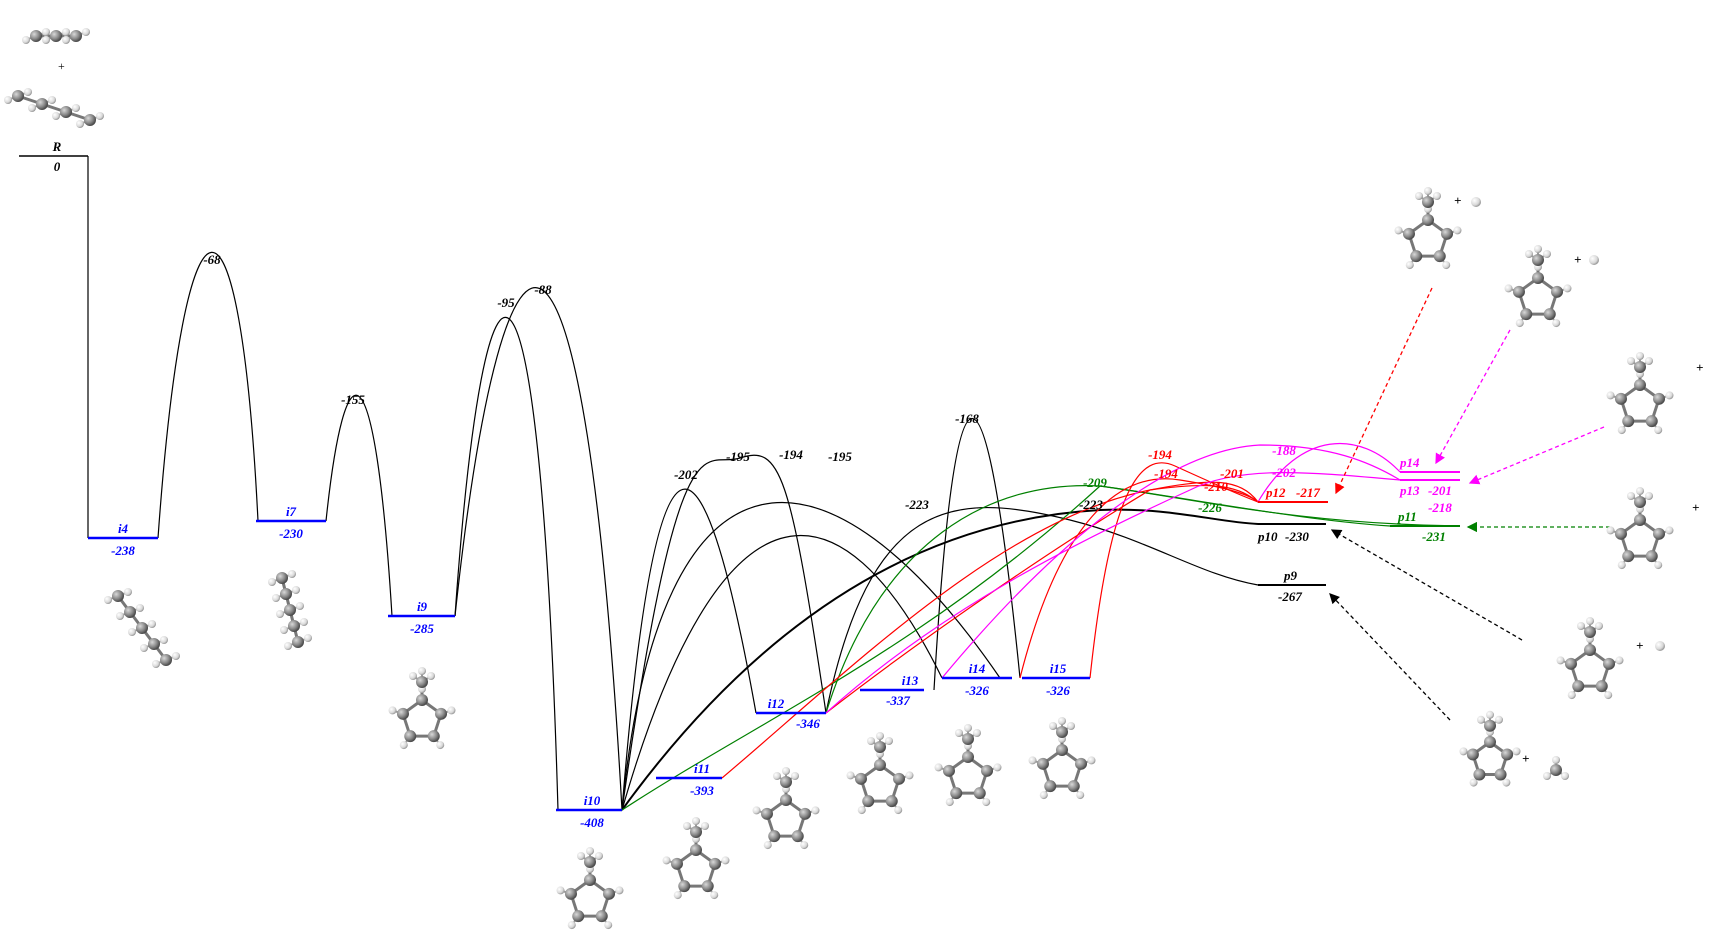 Image resolution: width=1711 pixels, height=950 pixels. What do you see at coordinates (592, 800) in the screenshot?
I see `level-i10-name: i10` at bounding box center [592, 800].